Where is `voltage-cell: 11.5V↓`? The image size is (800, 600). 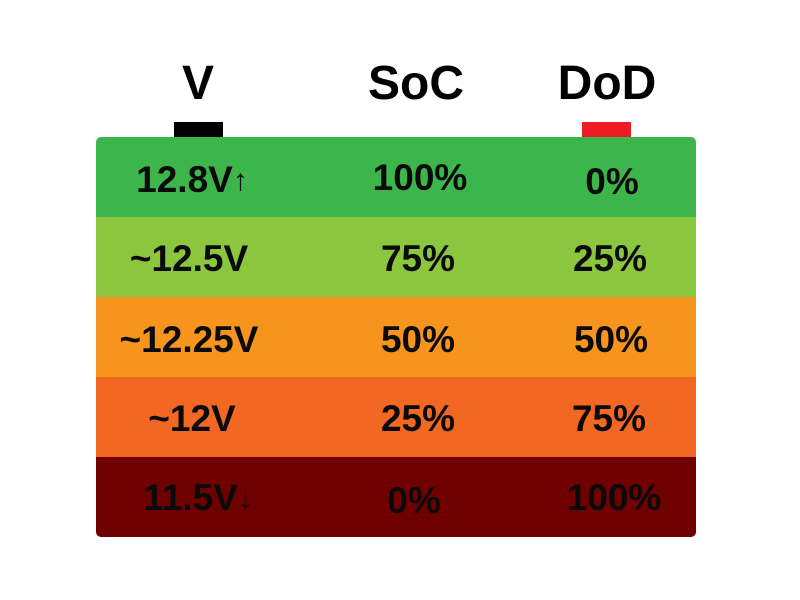 voltage-cell: 11.5V↓ is located at coordinates (198, 497).